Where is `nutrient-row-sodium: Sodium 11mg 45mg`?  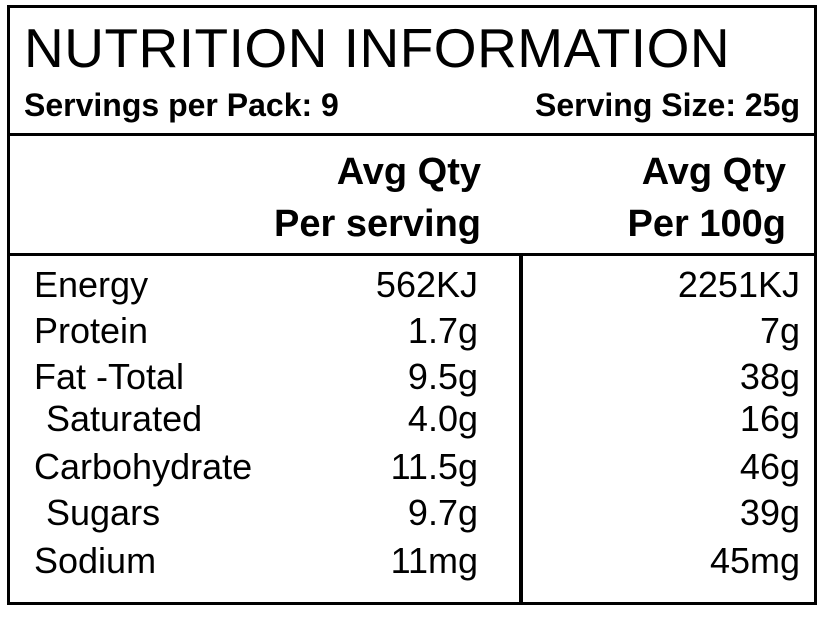 nutrient-row-sodium: Sodium 11mg 45mg is located at coordinates (412, 561).